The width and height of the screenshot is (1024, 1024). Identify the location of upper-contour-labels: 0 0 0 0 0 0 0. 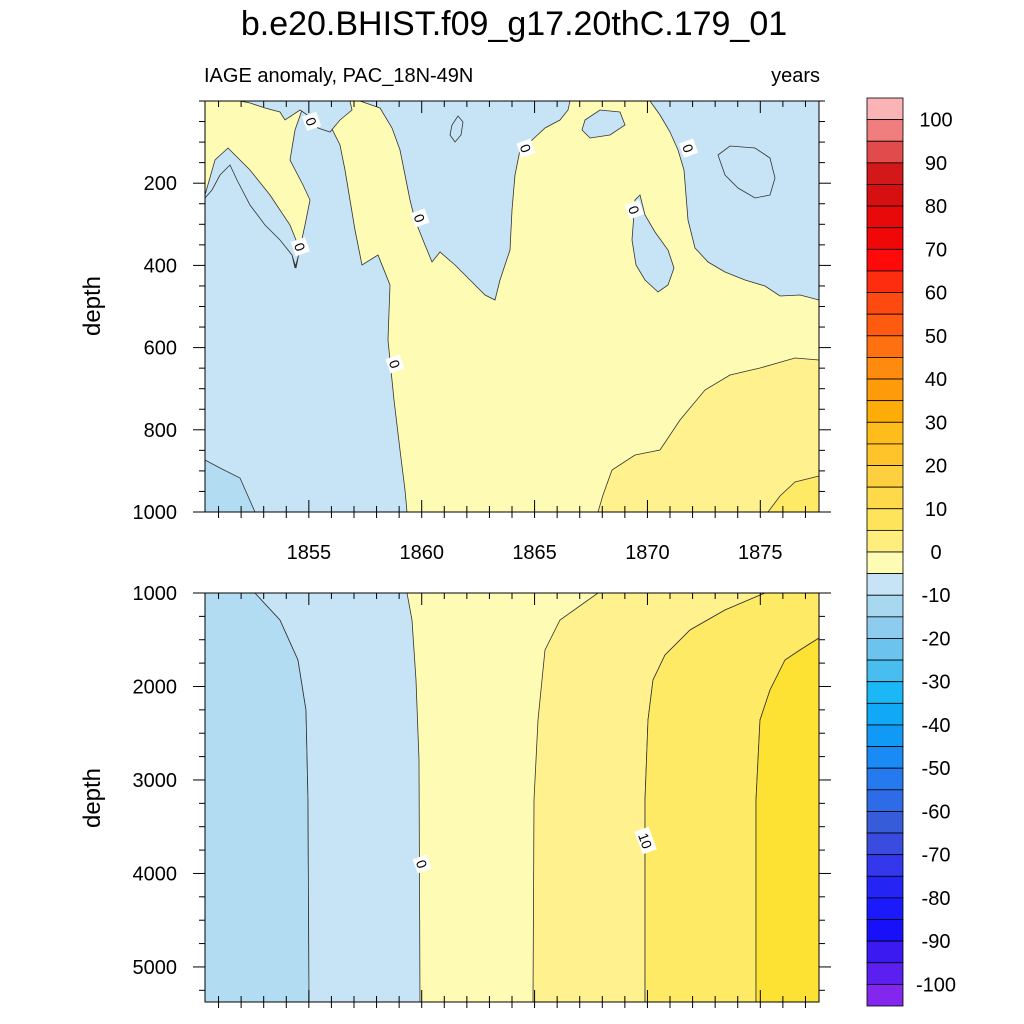
(494, 242).